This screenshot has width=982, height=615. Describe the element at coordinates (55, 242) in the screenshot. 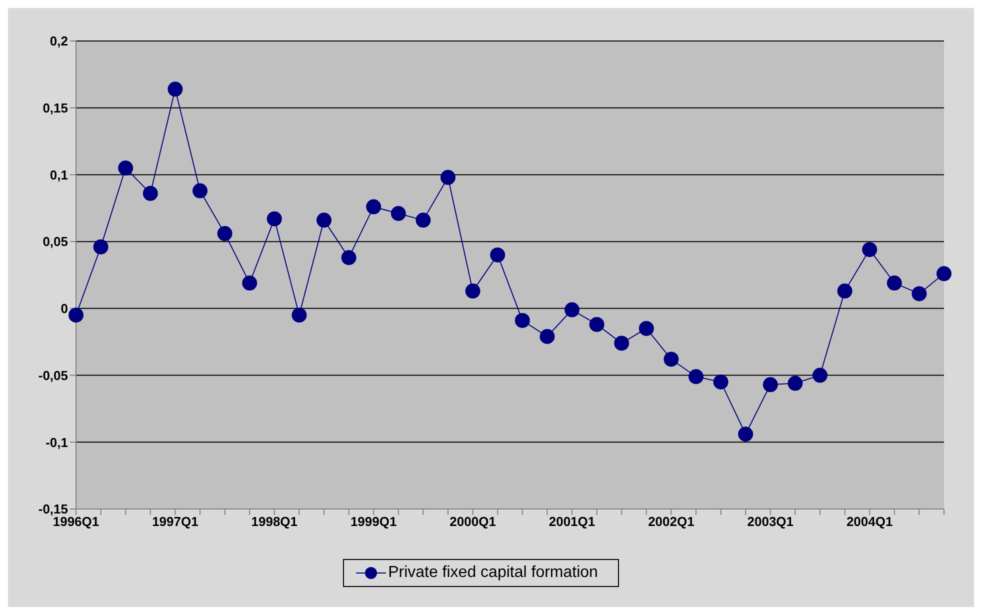

I see `y-tick-label: 0,05` at that location.